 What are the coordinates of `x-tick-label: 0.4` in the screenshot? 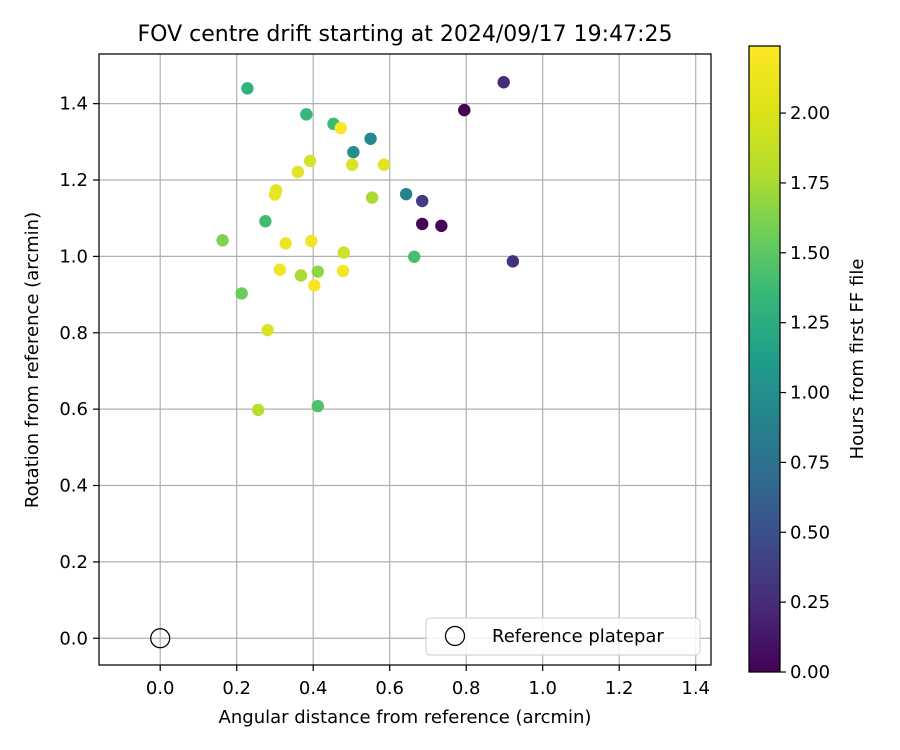 It's located at (313, 688).